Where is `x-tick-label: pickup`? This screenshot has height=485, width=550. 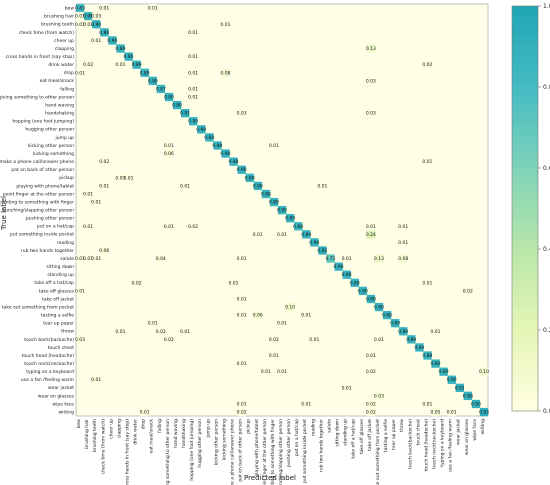 x-tick-label: pickup is located at coordinates (249, 426).